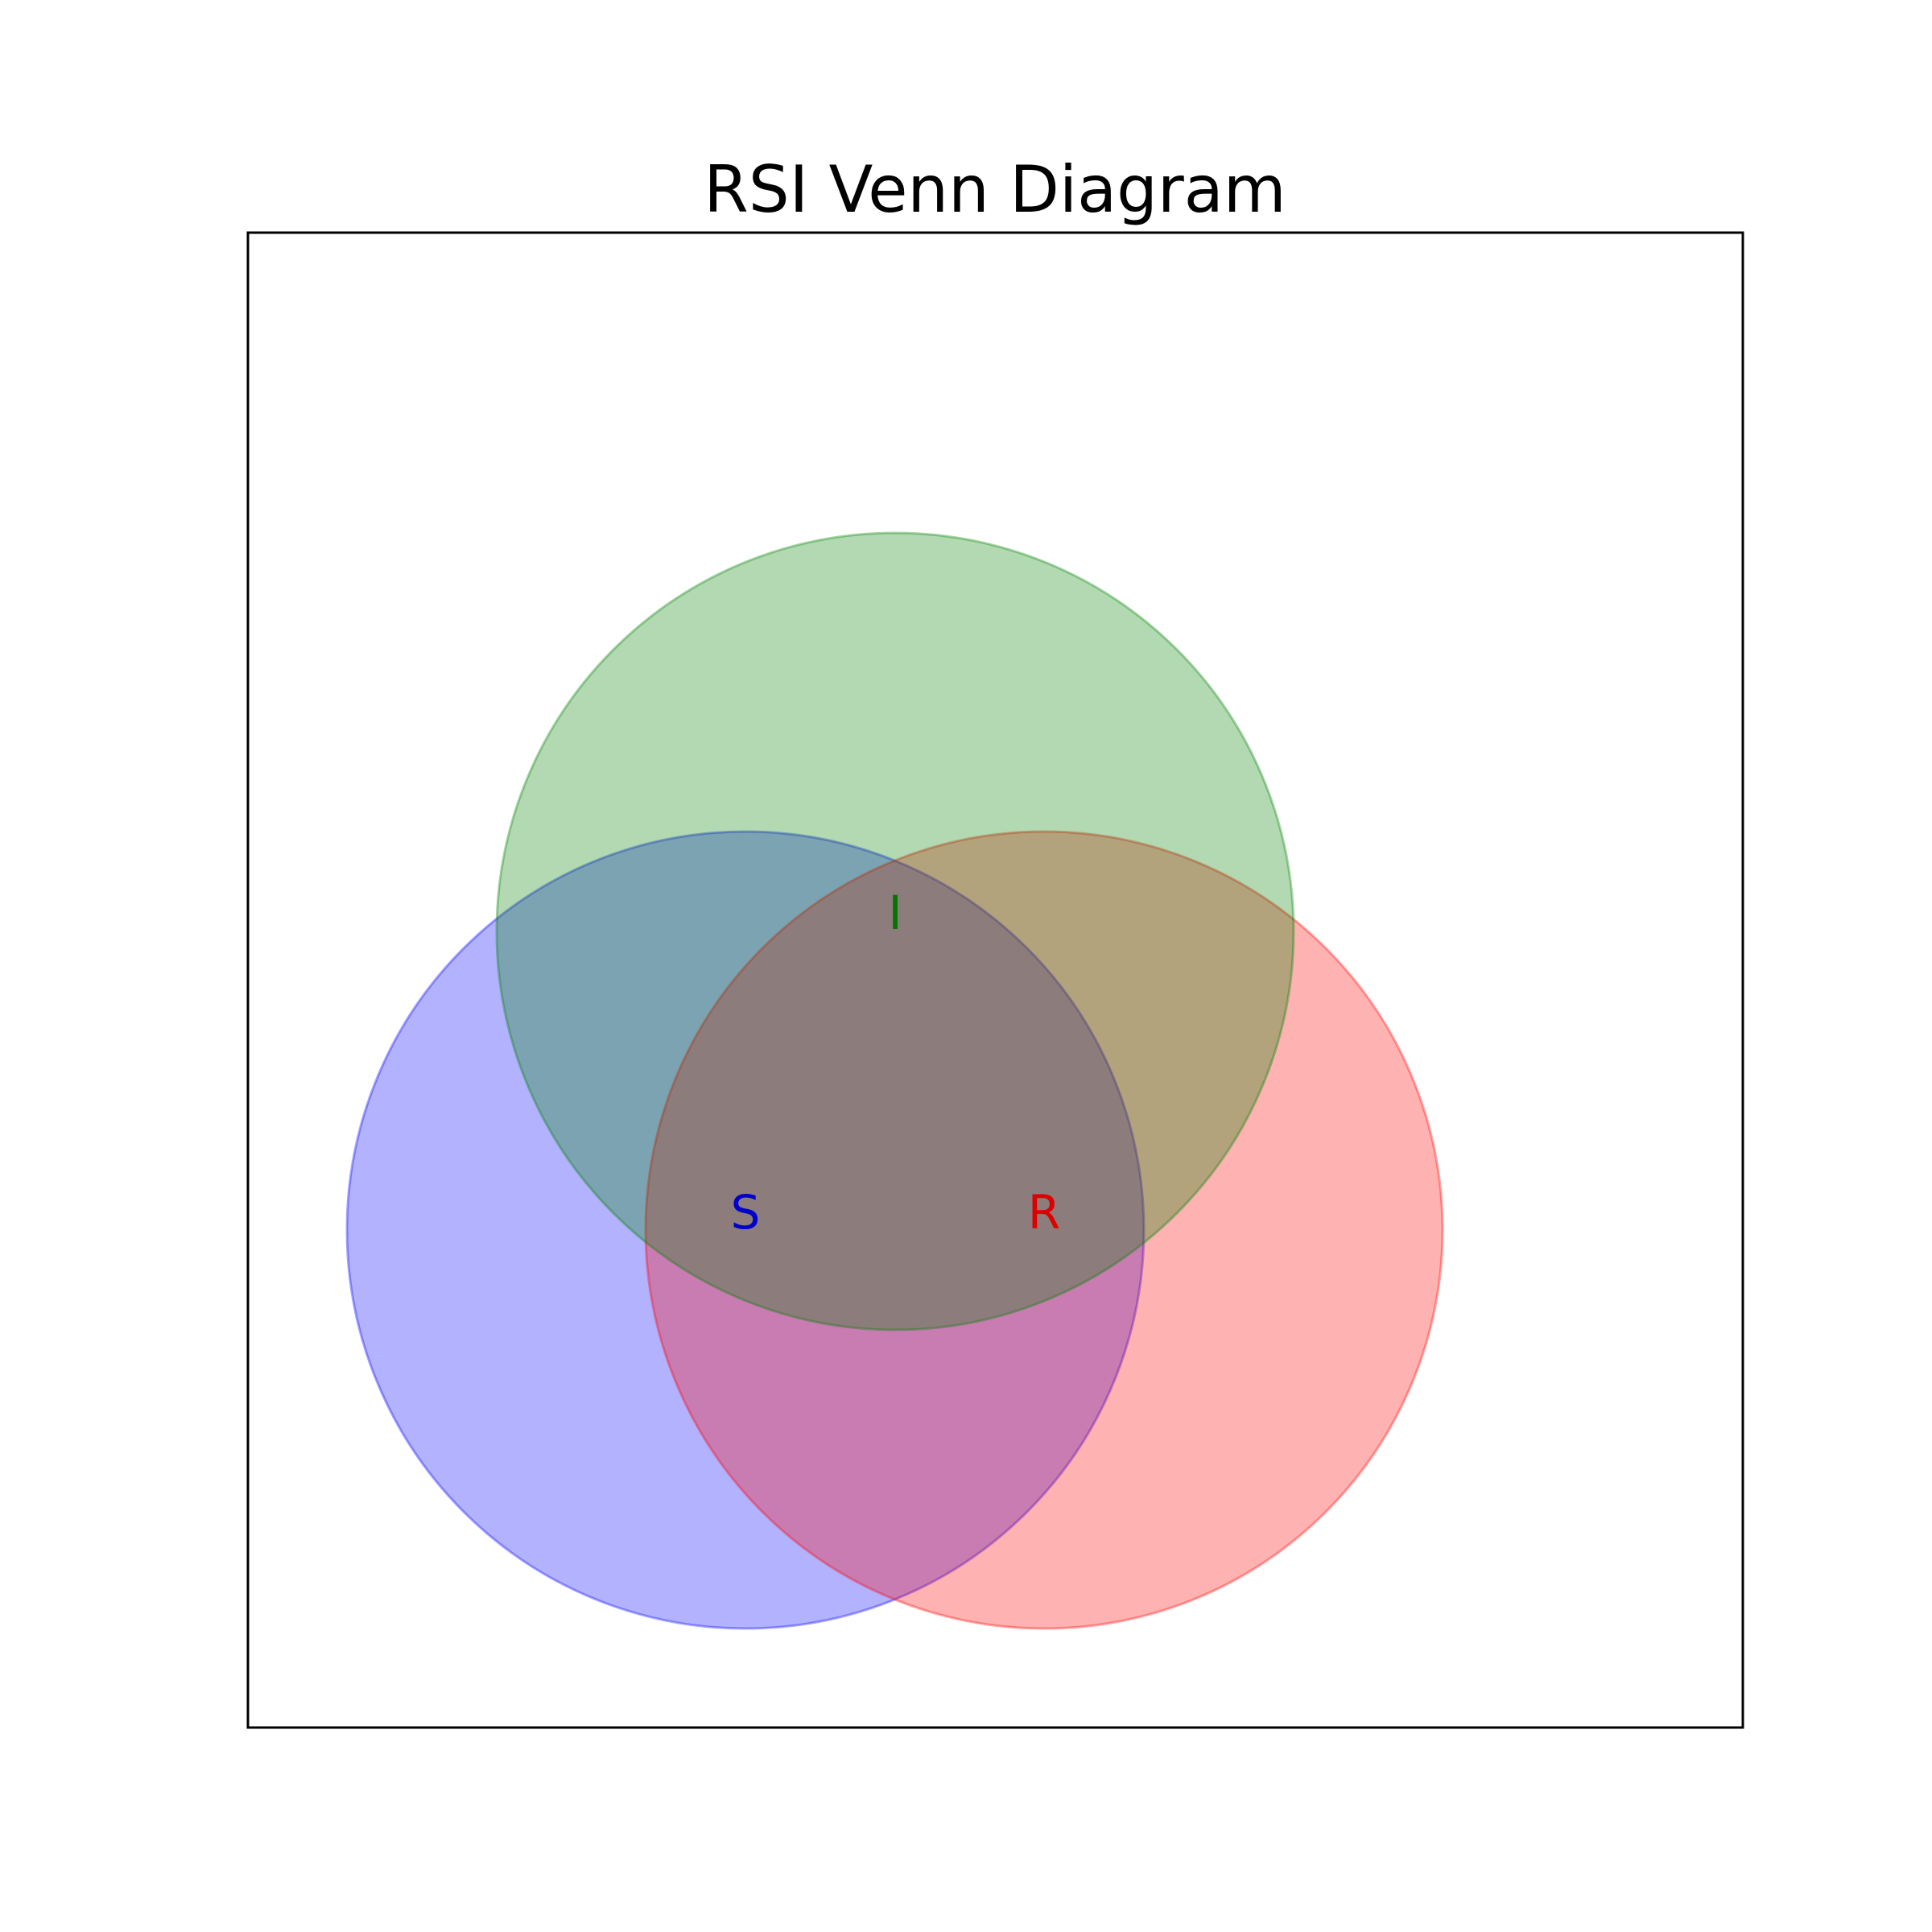  Describe the element at coordinates (995, 189) in the screenshot. I see `diagram-title: RSI Venn Diagram` at that location.